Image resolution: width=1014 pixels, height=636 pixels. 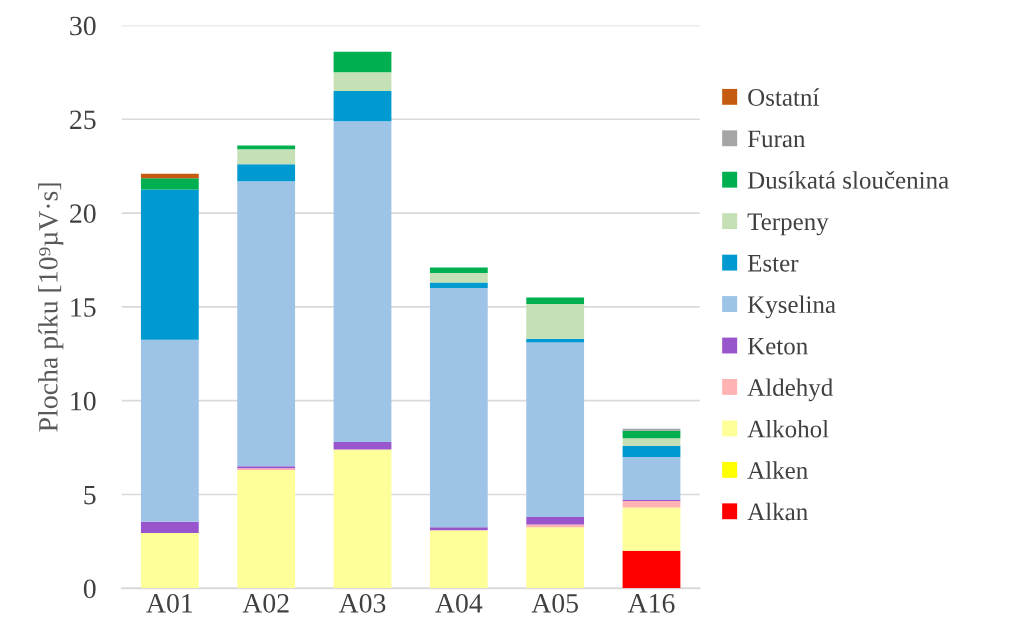 I want to click on legend-label: Terpeny, so click(x=788, y=224).